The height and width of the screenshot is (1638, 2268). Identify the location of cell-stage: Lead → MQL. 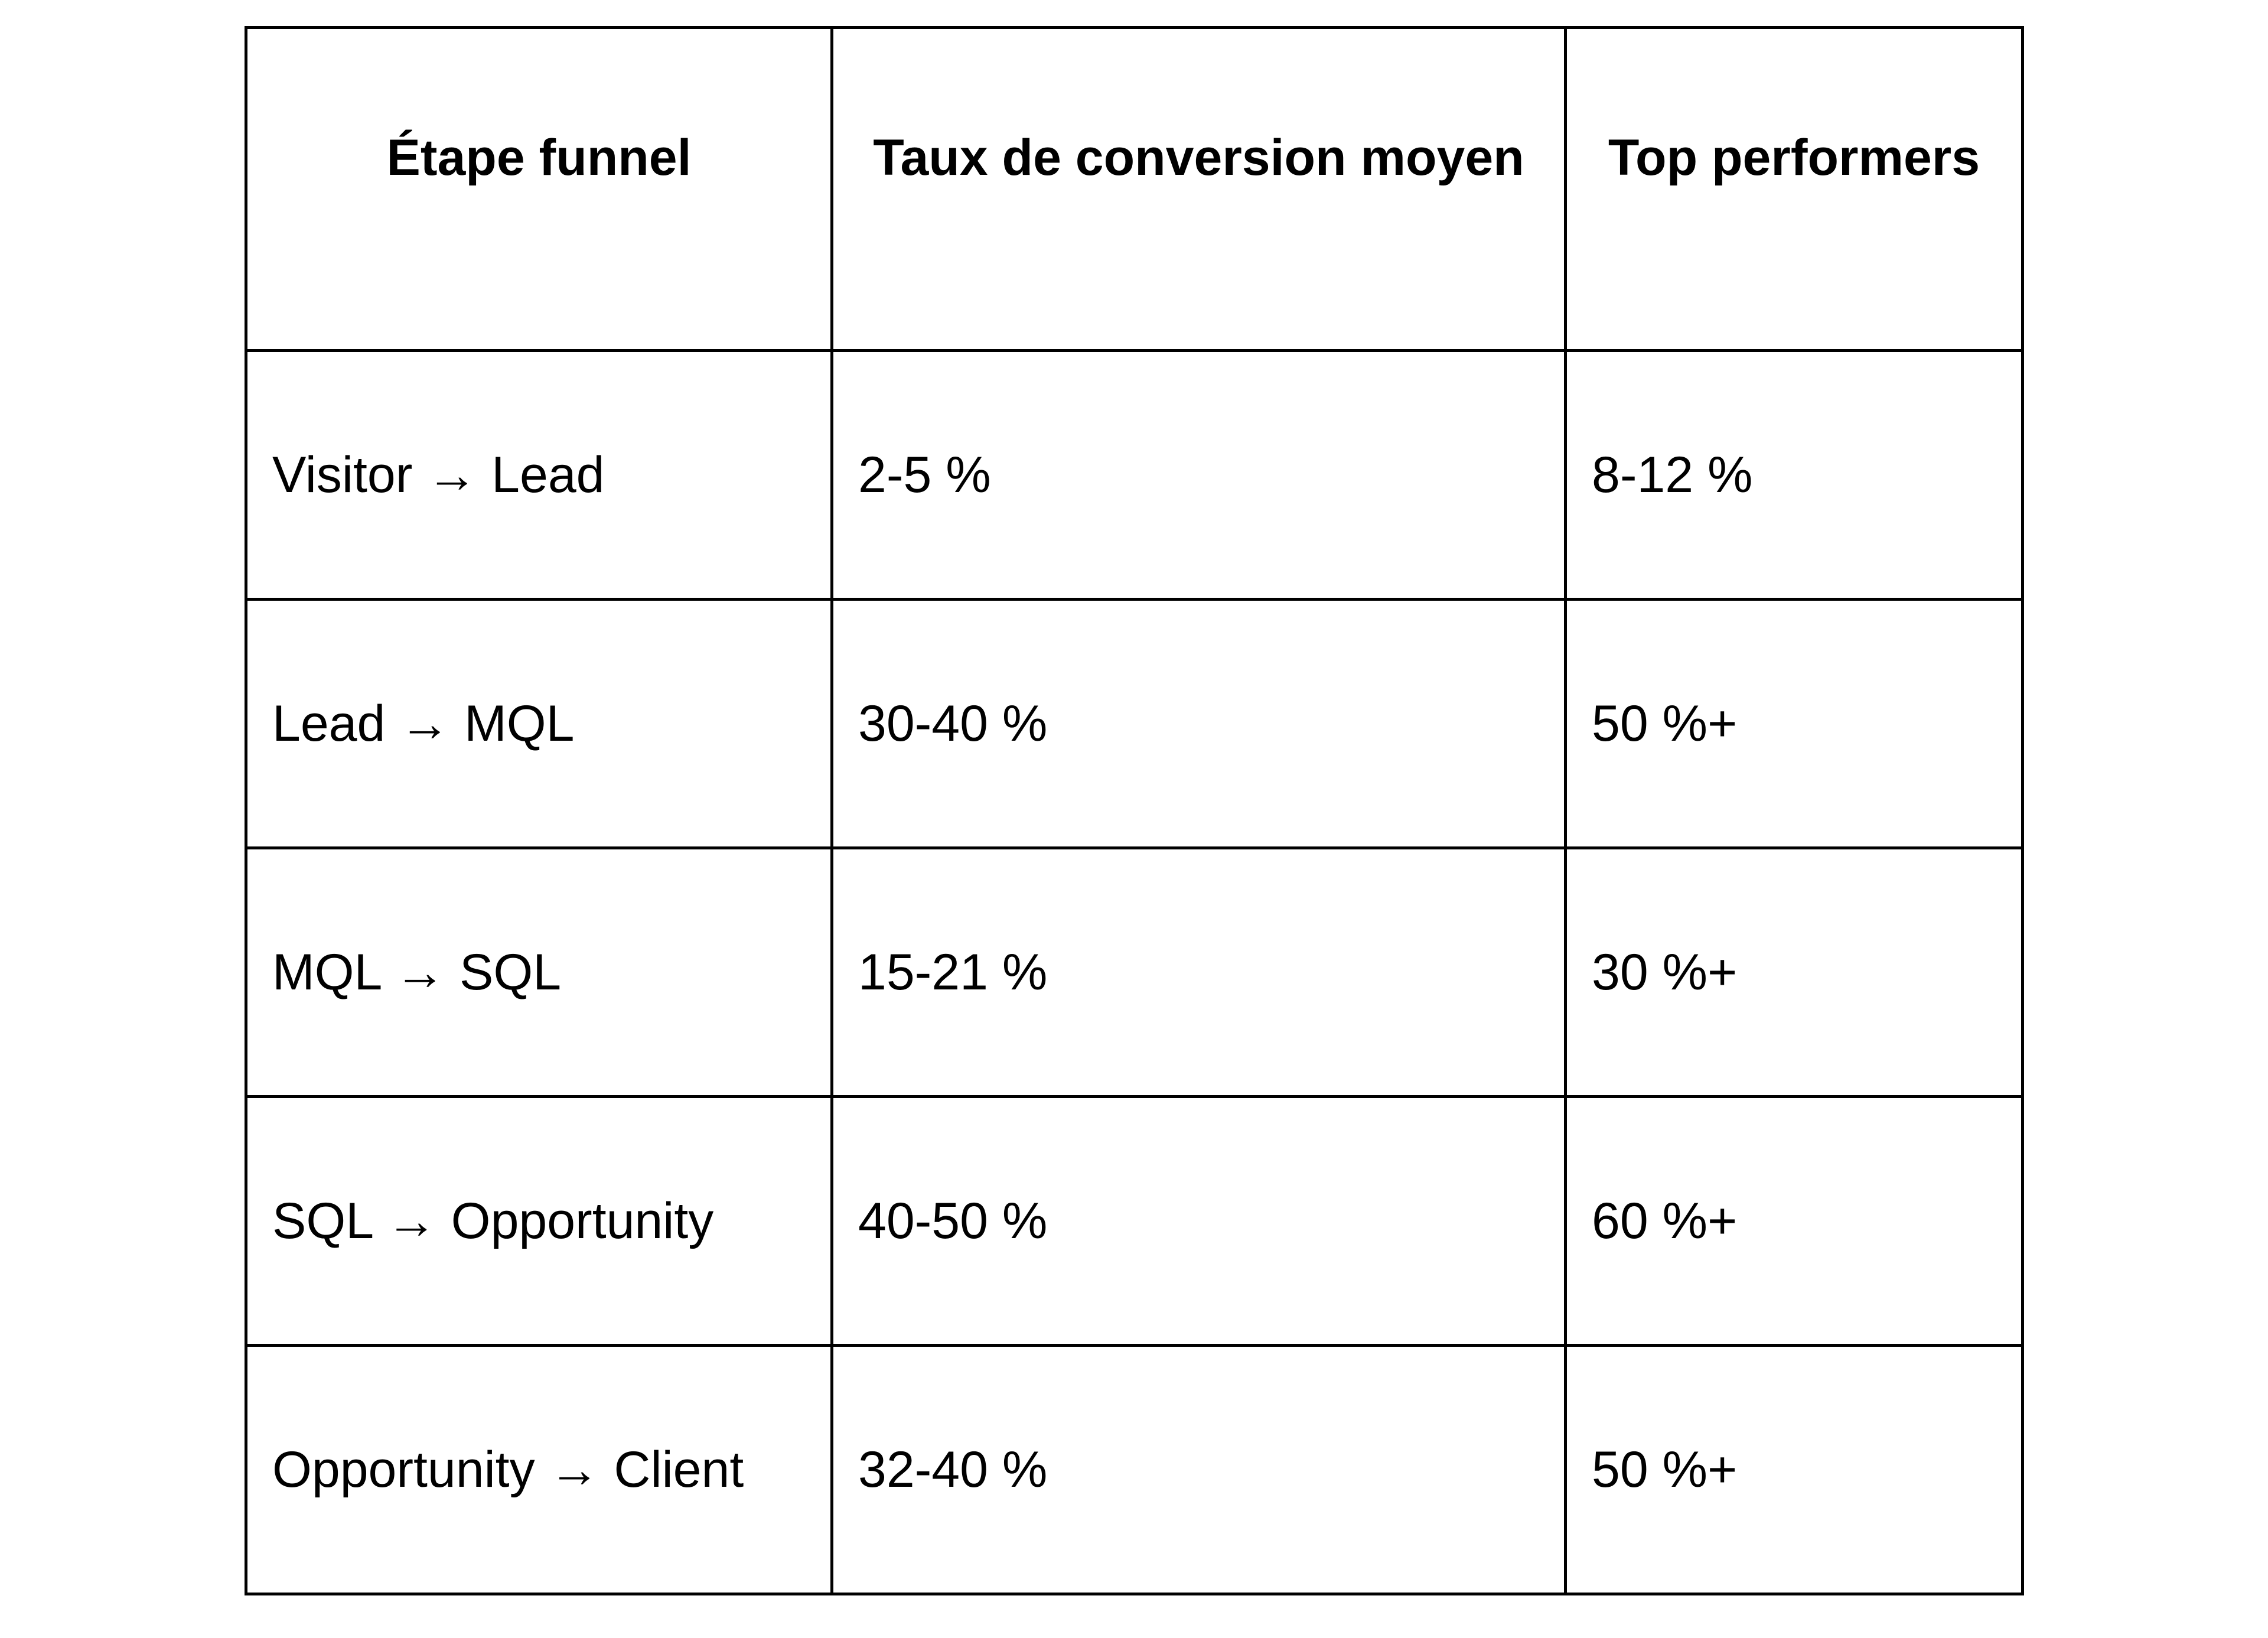
(539, 723).